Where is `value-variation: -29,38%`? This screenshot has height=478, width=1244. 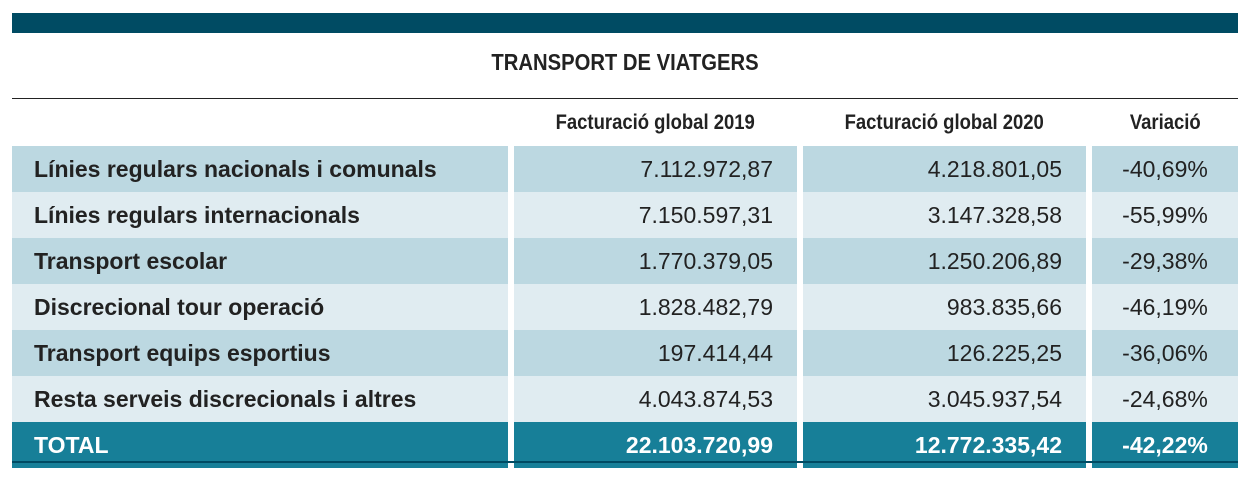
value-variation: -29,38% is located at coordinates (1165, 261).